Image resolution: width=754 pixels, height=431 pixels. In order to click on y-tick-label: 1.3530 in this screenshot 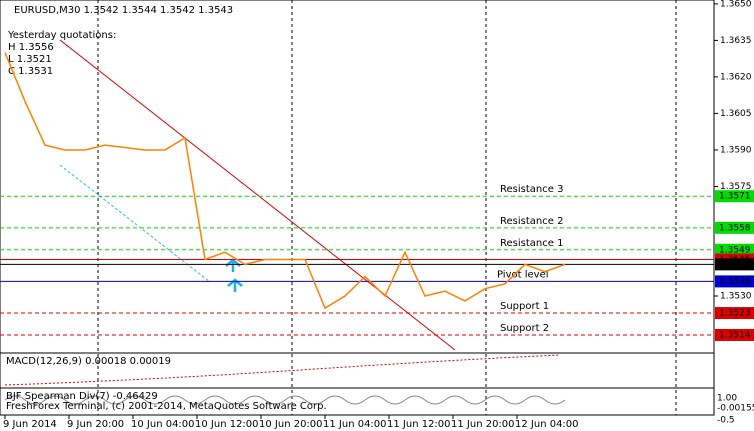, I will do `click(736, 297)`.